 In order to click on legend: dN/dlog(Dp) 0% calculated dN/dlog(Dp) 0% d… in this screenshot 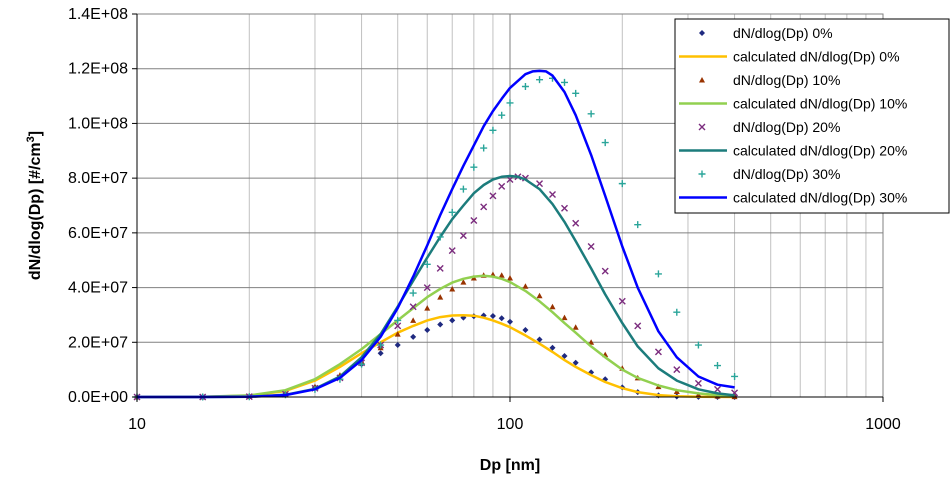, I will do `click(812, 116)`.